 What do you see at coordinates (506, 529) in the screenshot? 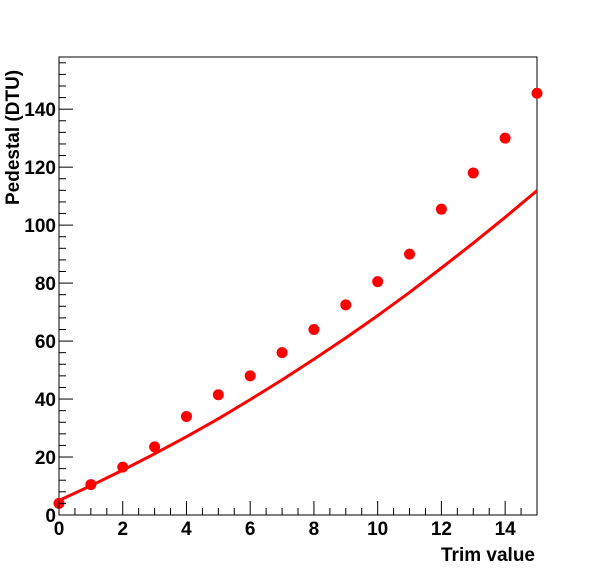
I see `x-tick-label: 14` at bounding box center [506, 529].